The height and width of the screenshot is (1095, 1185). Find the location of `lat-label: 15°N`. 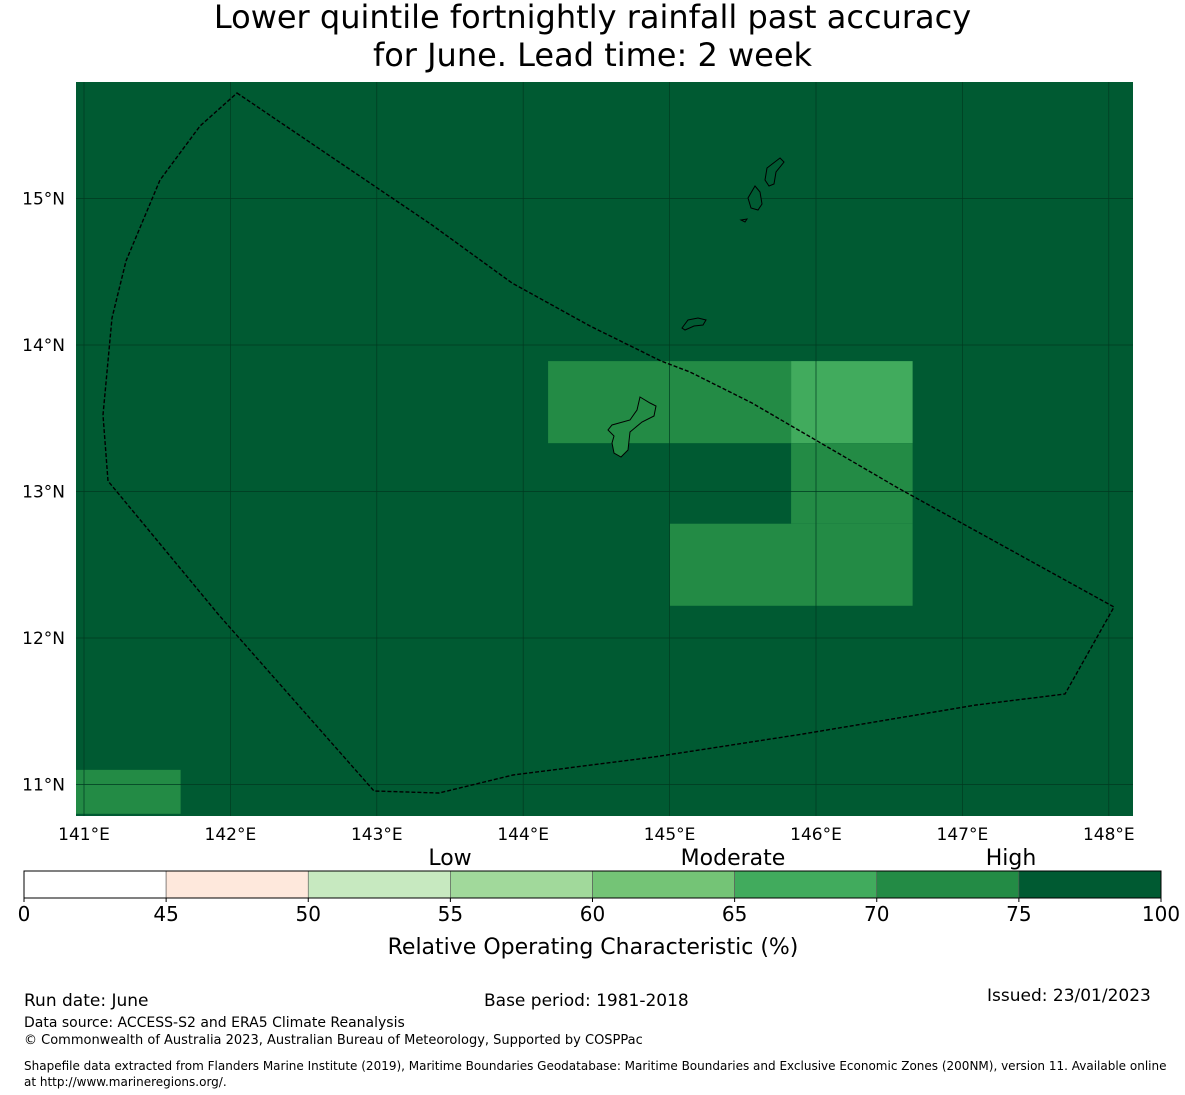

lat-label: 15°N is located at coordinates (43, 200).